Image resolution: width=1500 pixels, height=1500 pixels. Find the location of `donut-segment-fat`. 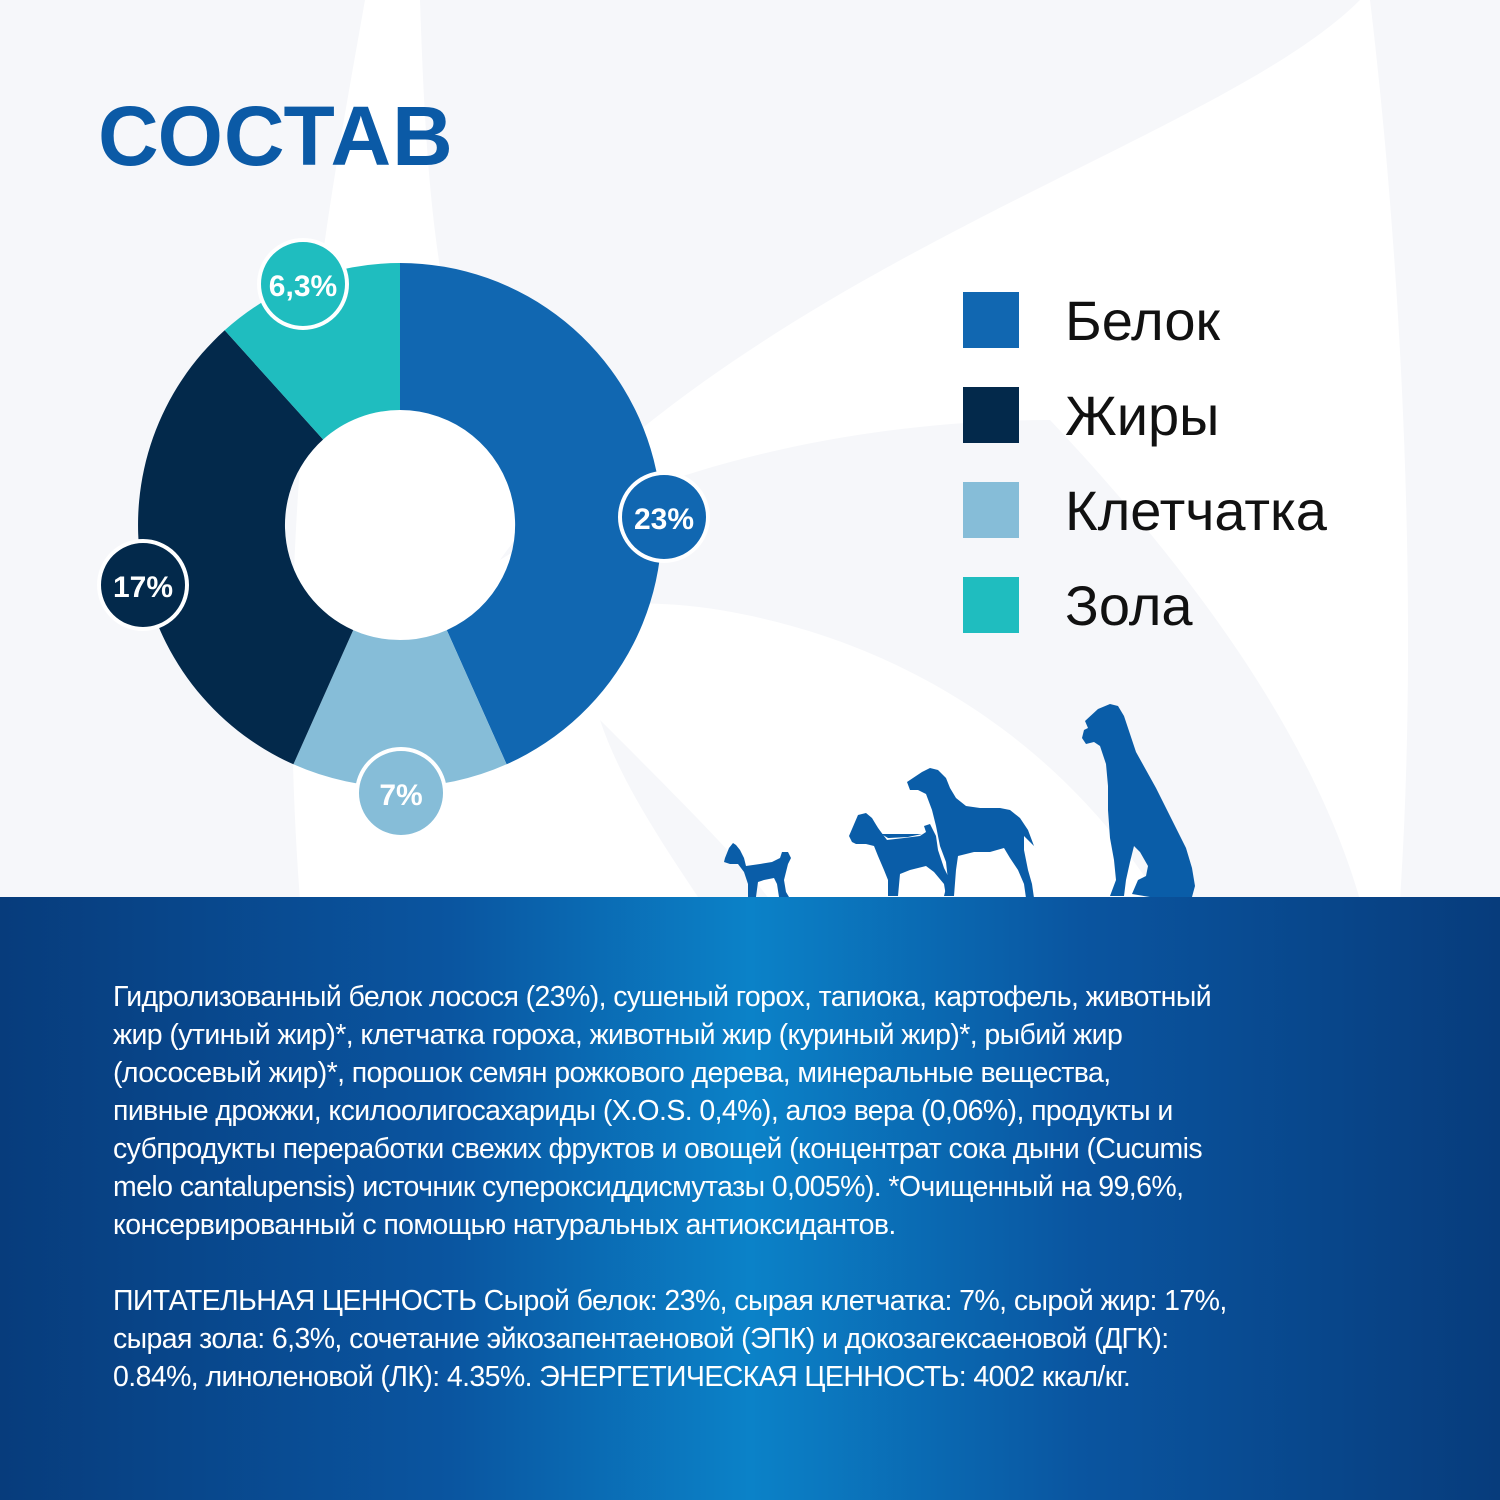

donut-segment-fat is located at coordinates (246, 547).